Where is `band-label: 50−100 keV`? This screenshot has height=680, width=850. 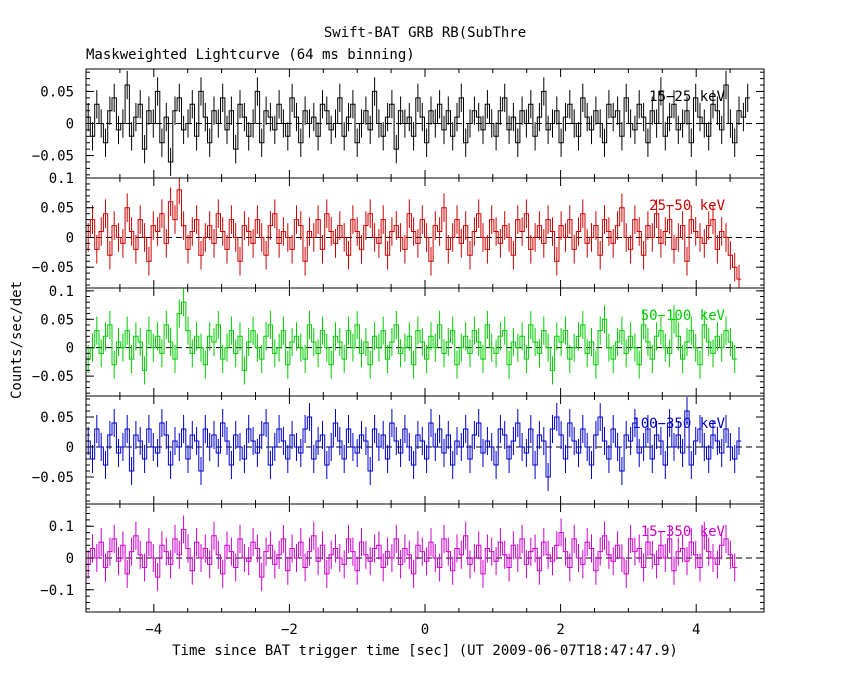
band-label: 50−100 keV is located at coordinates (683, 316).